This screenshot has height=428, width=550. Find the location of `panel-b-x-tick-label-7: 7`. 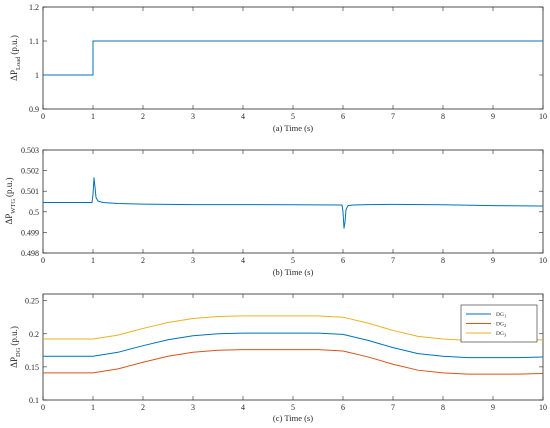

panel-b-x-tick-label-7: 7 is located at coordinates (393, 260).